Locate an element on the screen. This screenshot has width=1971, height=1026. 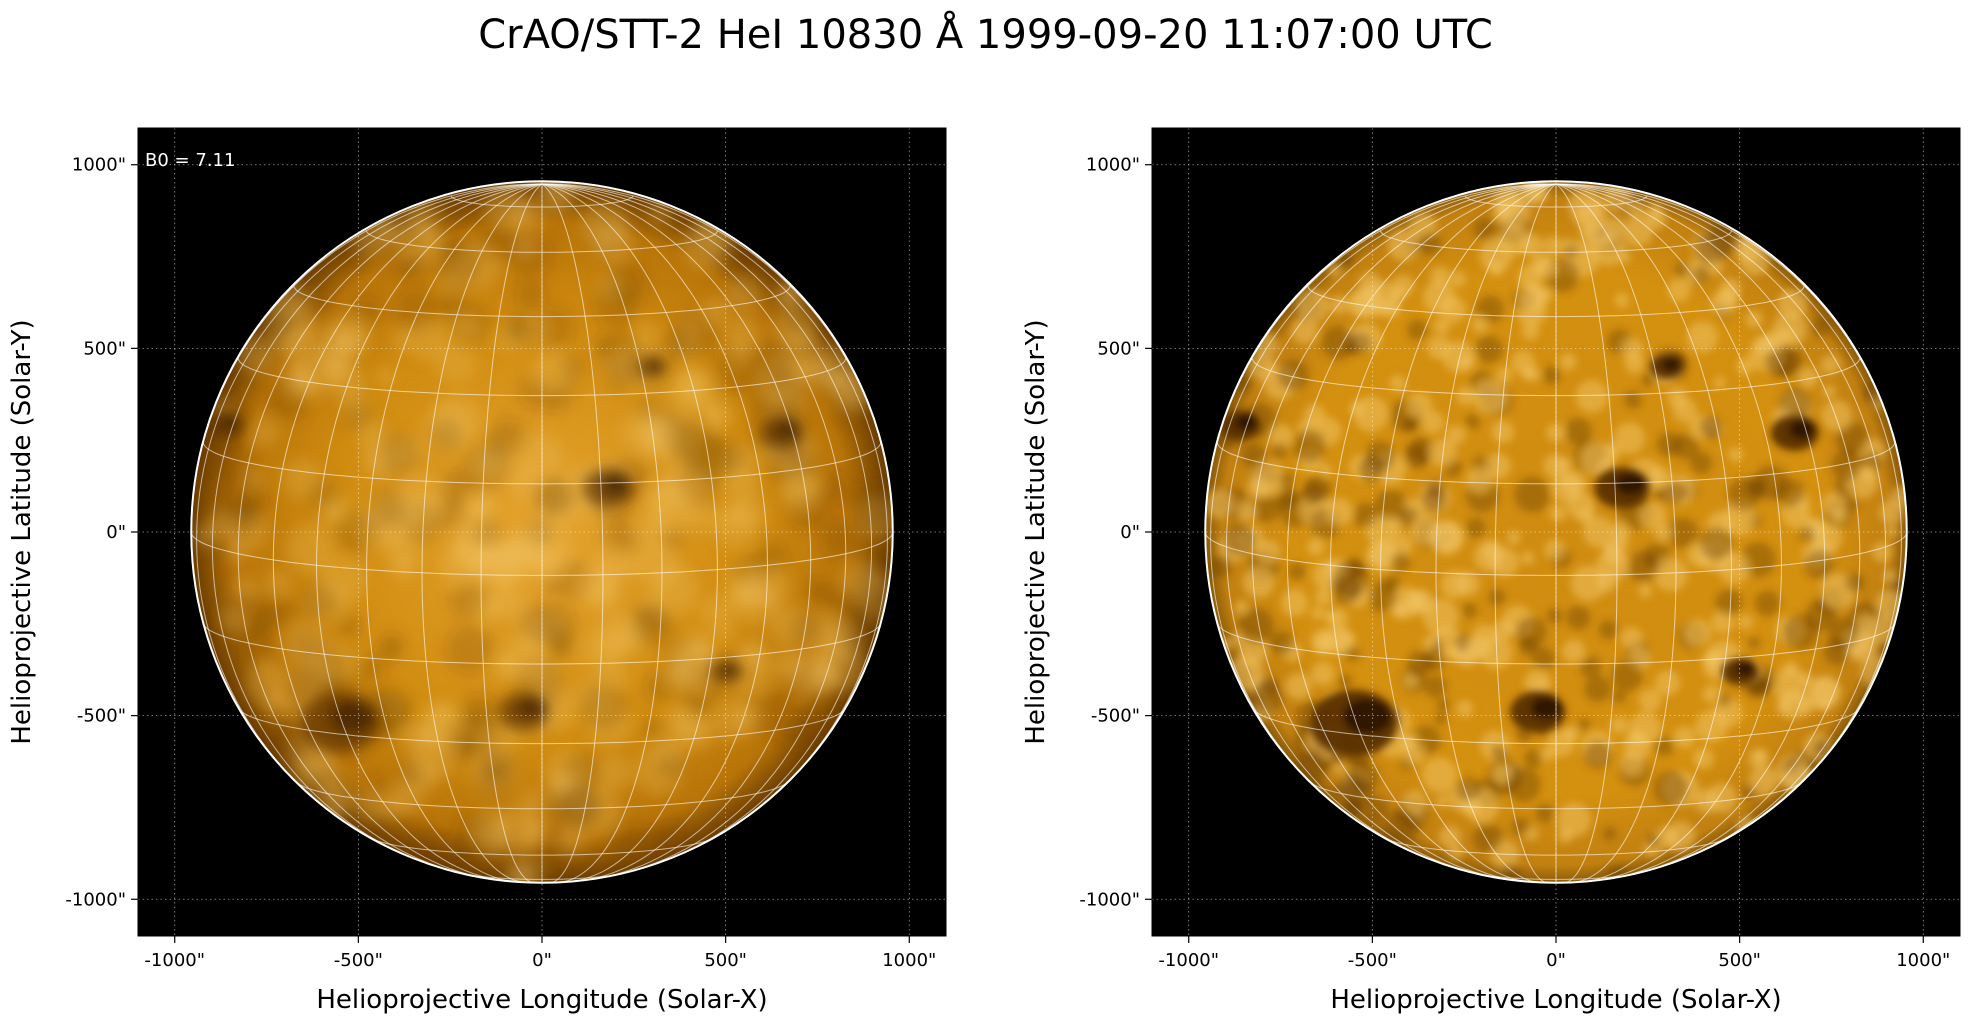
y-tick-label: 0" is located at coordinates (116, 532).